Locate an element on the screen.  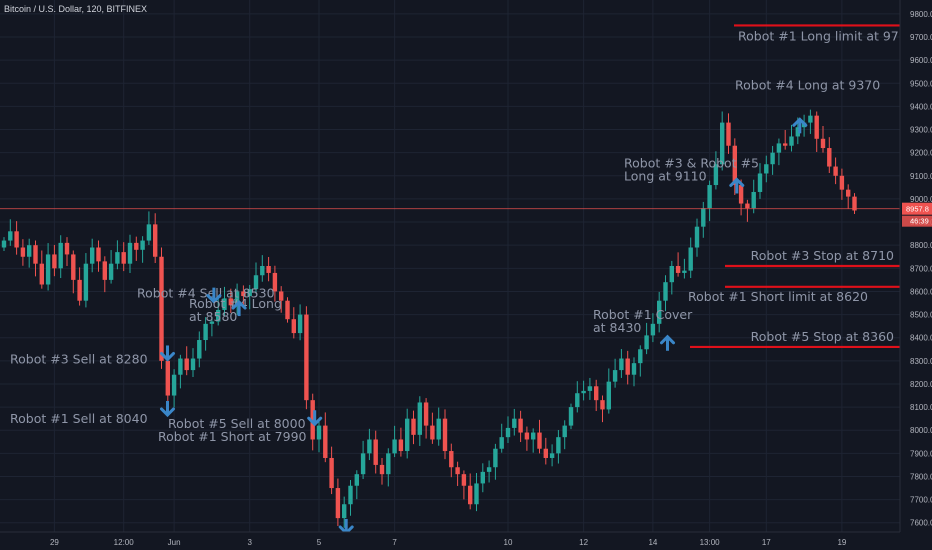
x-tick-label: 7 is located at coordinates (394, 542).